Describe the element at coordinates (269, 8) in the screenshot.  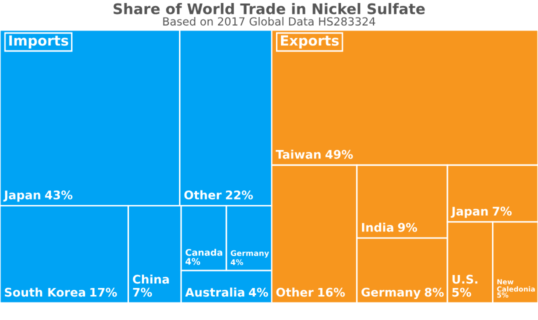
I see `text: Share of World Trade in Nickel Sulfate` at that location.